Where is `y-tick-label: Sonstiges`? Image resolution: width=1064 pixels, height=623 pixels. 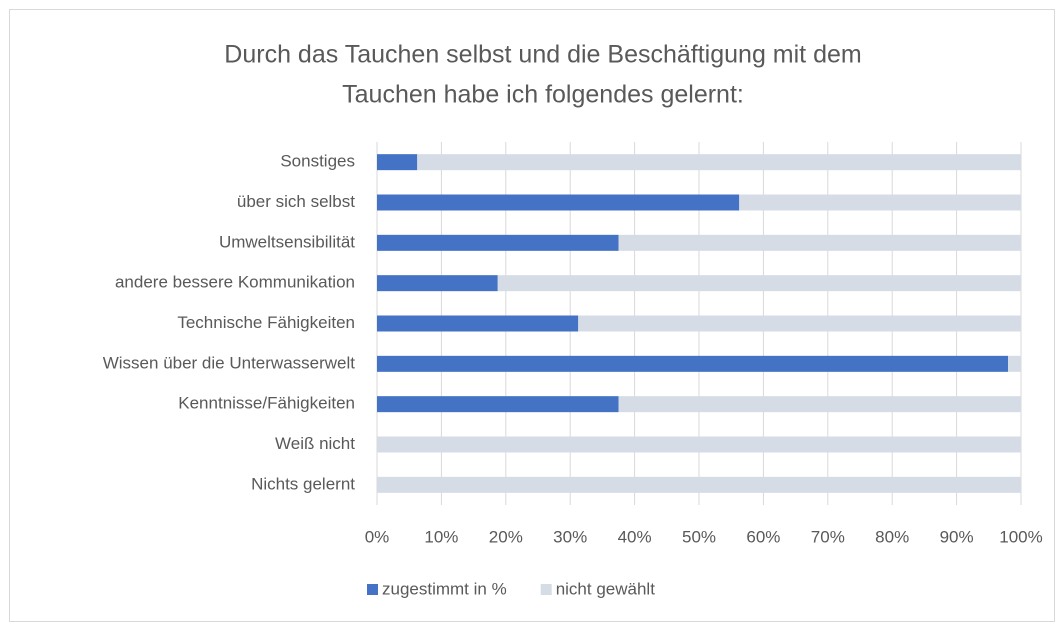
y-tick-label: Sonstiges is located at coordinates (317, 161).